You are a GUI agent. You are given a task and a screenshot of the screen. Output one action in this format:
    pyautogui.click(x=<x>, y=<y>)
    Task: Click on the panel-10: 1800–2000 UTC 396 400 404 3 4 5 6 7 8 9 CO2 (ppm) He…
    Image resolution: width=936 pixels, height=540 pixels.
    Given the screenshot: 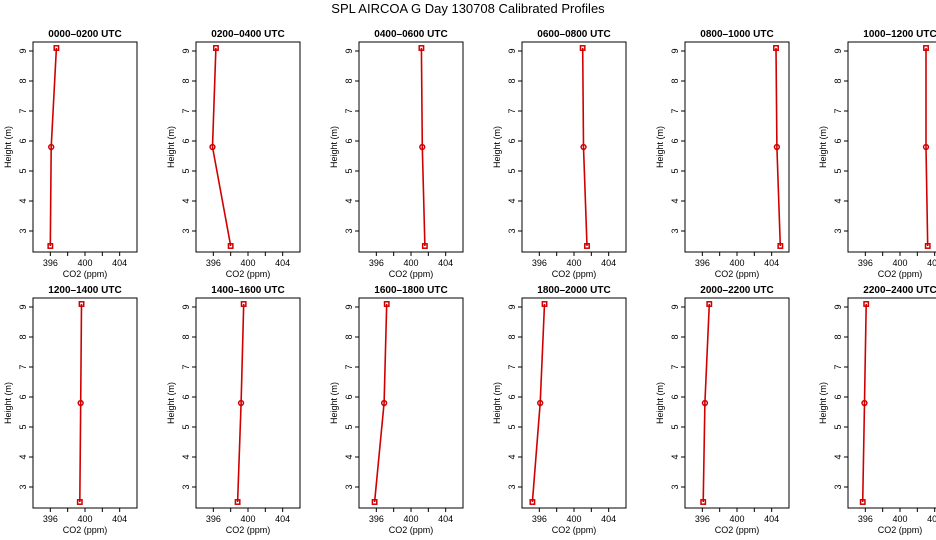 What is the action you would take?
    pyautogui.click(x=559, y=410)
    